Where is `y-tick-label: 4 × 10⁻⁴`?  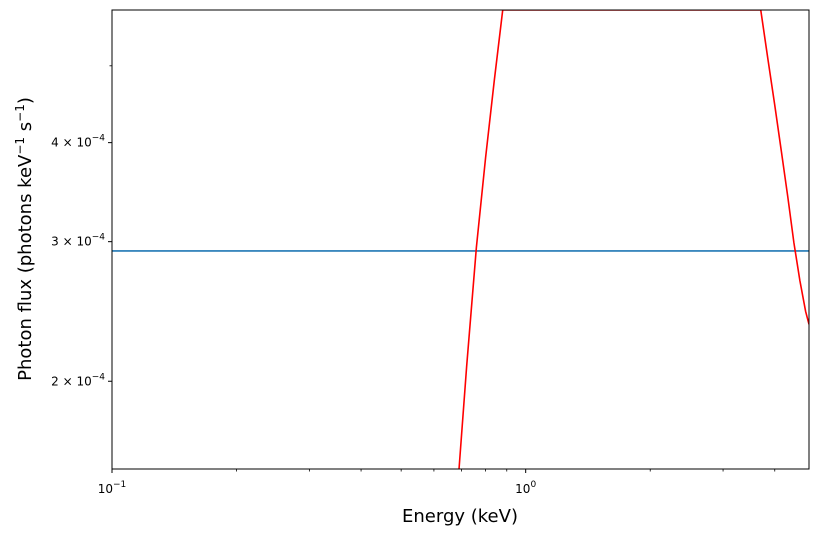 y-tick-label: 4 × 10⁻⁴ is located at coordinates (78, 142).